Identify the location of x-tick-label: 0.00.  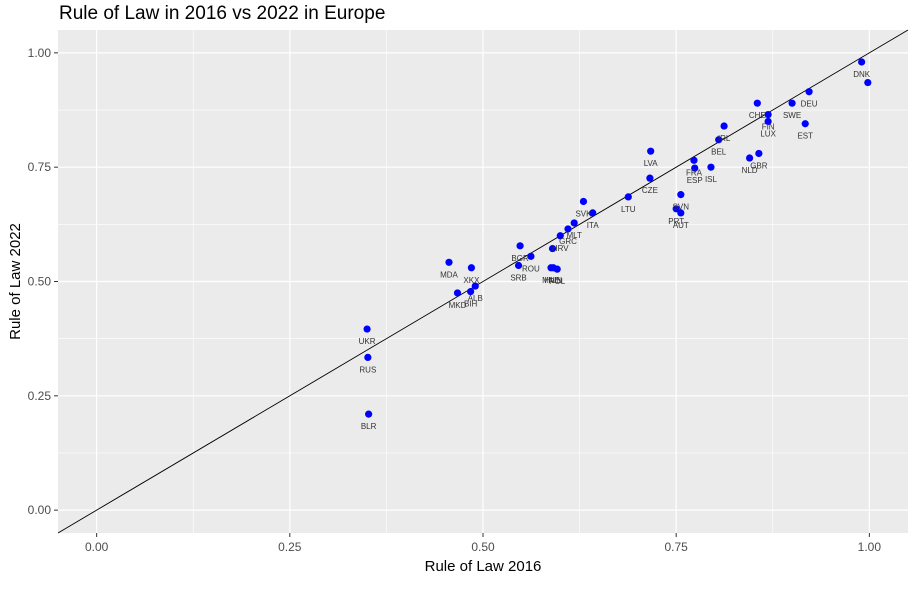
(97, 547).